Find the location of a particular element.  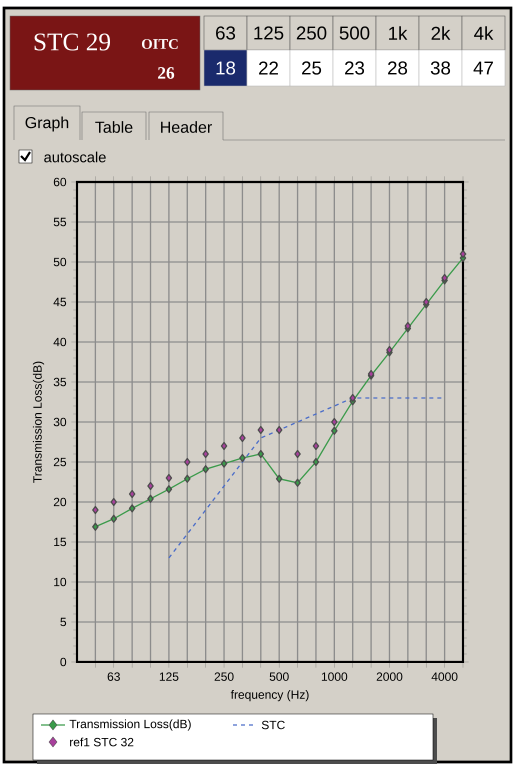

x-tick-label: 2000 is located at coordinates (389, 676).